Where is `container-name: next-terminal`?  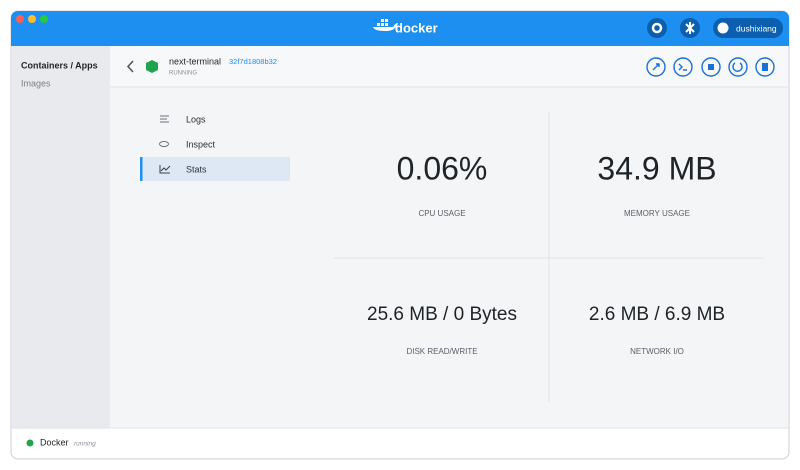
container-name: next-terminal is located at coordinates (195, 61).